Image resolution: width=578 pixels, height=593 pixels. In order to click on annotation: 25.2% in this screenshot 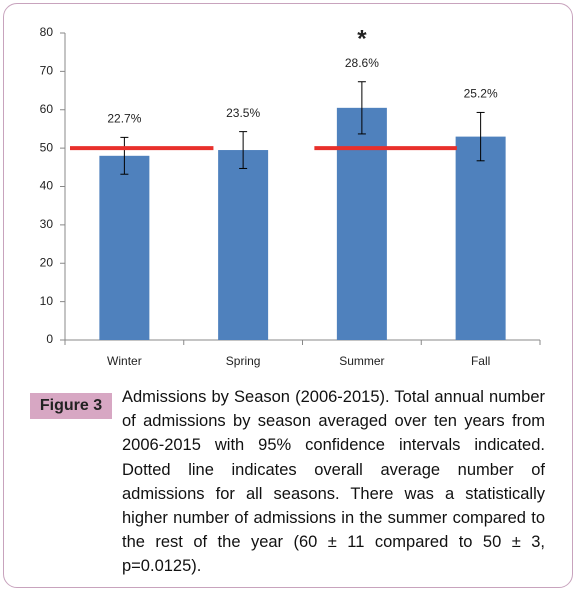, I will do `click(481, 94)`.